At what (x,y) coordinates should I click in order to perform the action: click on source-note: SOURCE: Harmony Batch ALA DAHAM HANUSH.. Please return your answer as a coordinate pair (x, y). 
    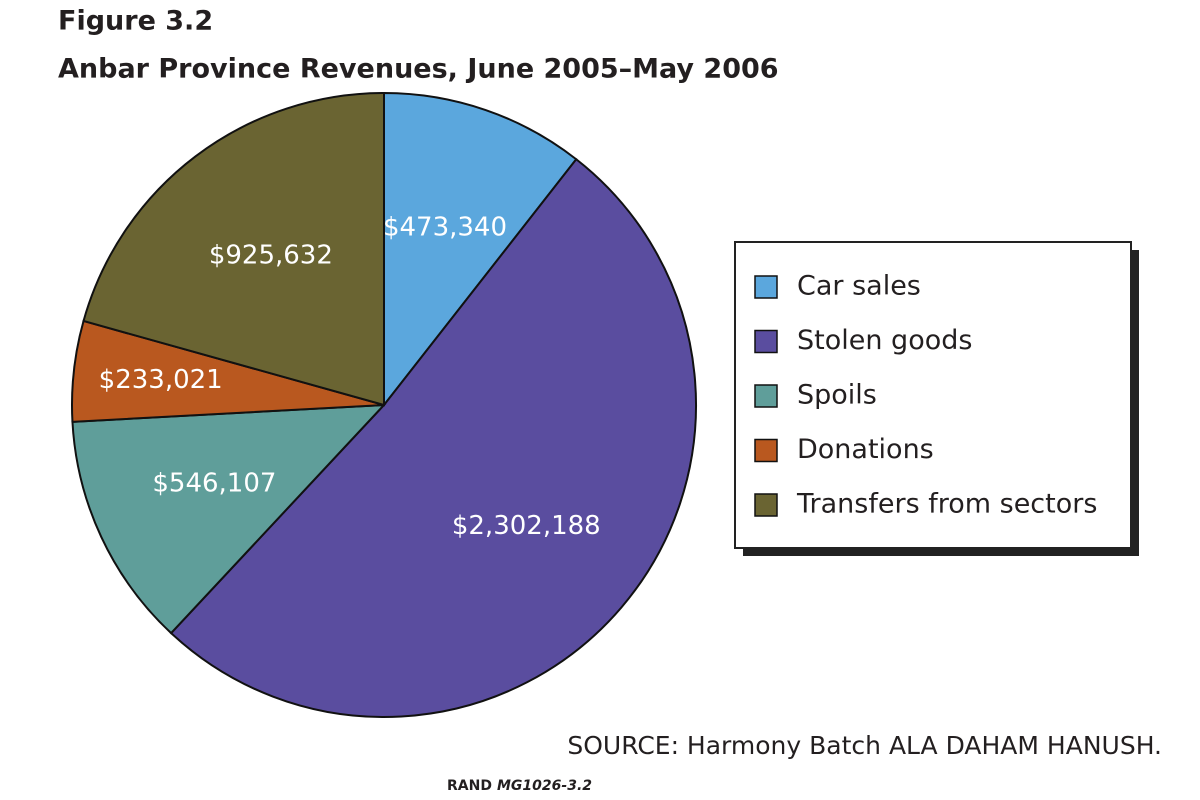
    Looking at the image, I should click on (864, 745).